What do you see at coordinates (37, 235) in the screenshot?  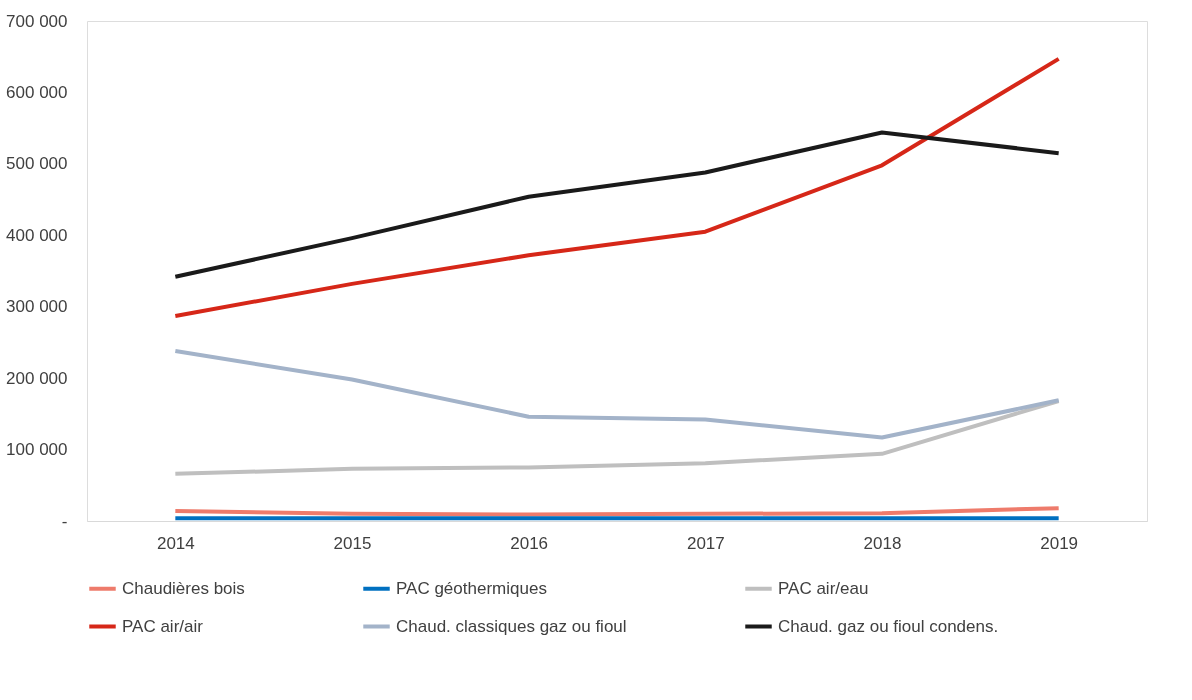 I see `y-tick-label: 400 000` at bounding box center [37, 235].